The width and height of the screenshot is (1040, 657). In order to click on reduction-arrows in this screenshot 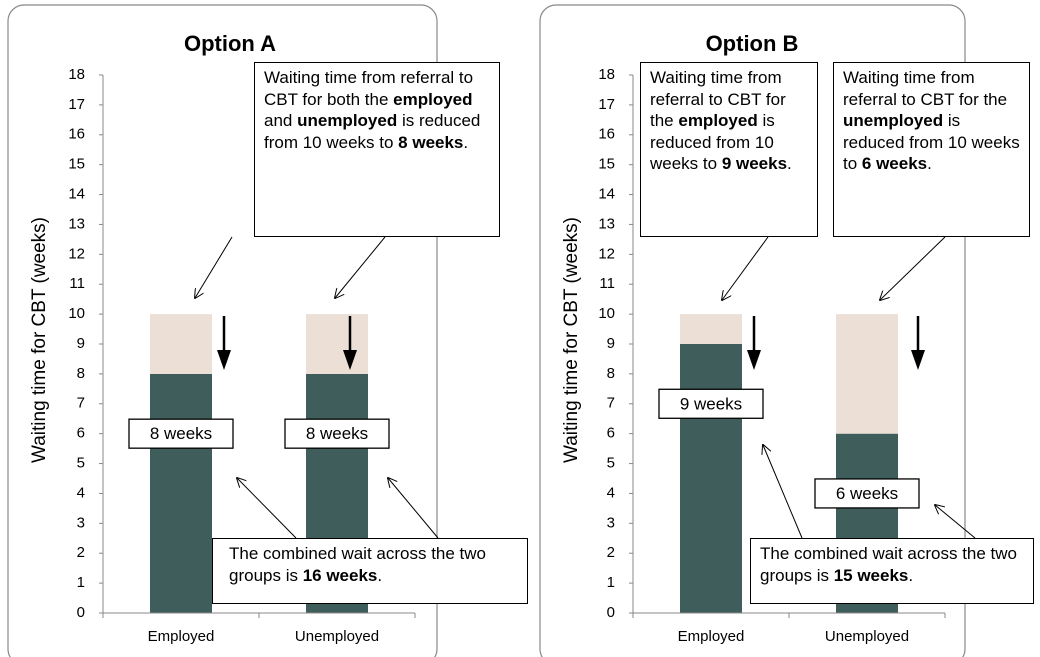, I will do `click(571, 343)`.